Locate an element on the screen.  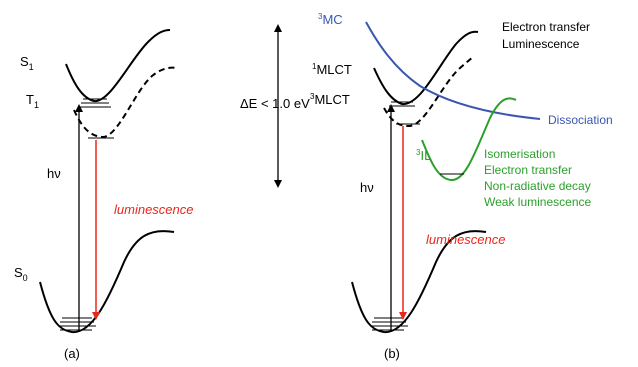
t1-label: T1 is located at coordinates (32, 101).